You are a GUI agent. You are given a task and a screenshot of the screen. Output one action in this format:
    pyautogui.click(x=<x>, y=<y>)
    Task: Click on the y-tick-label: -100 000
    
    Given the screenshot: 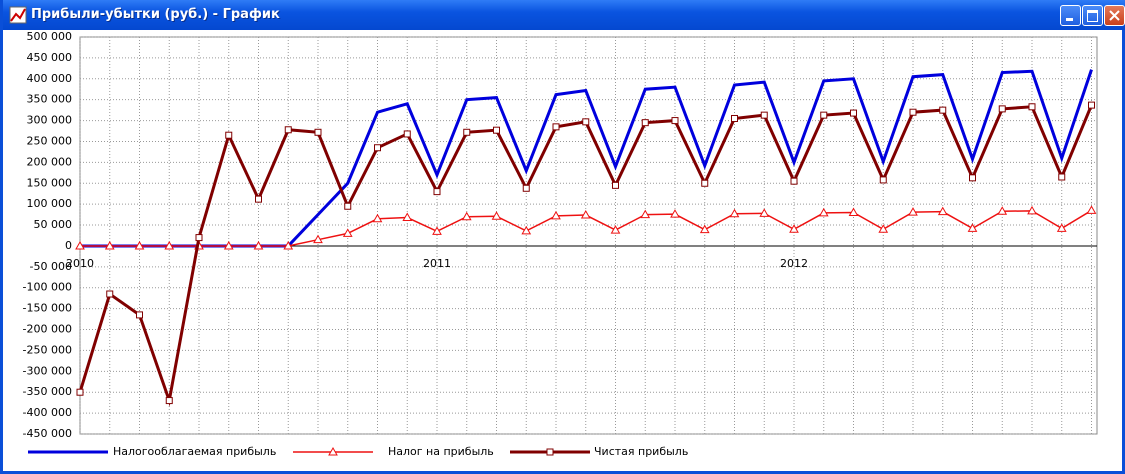 What is the action you would take?
    pyautogui.click(x=47, y=287)
    